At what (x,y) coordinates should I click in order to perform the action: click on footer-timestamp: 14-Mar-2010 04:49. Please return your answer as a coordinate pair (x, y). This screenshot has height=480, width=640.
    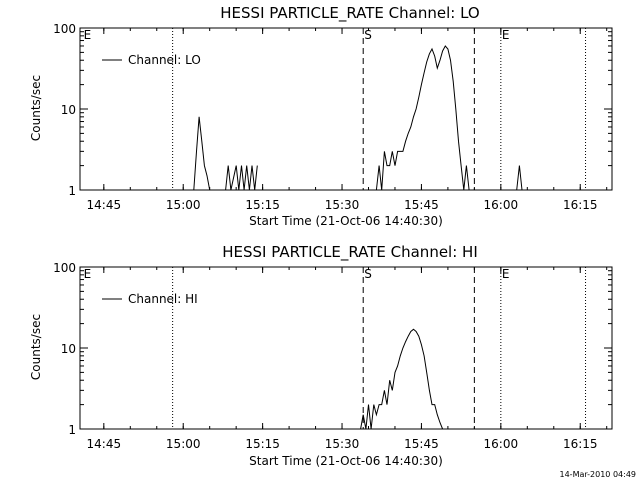
    Looking at the image, I should click on (598, 474).